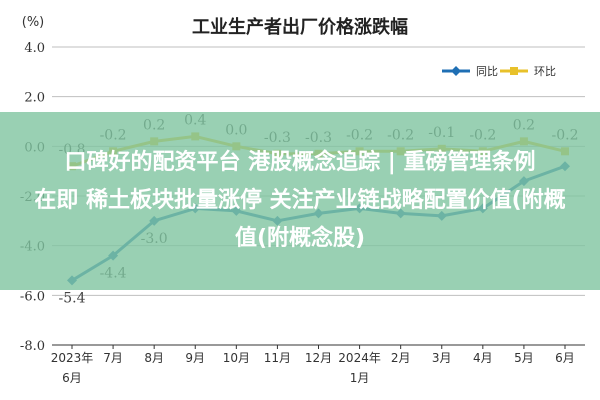 Image resolution: width=600 pixels, height=400 pixels. I want to click on x-tick-label: 2月, so click(401, 358).